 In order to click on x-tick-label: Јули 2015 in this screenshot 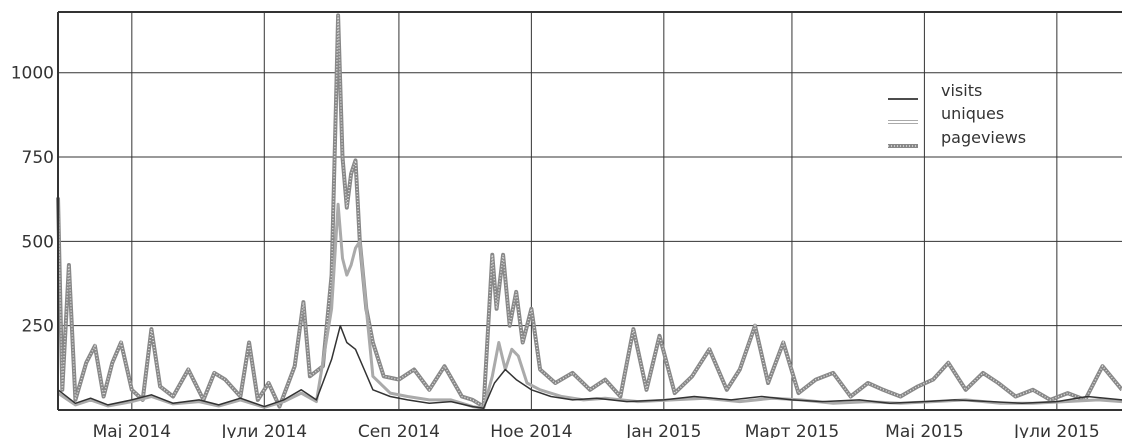, I will do `click(1056, 430)`.